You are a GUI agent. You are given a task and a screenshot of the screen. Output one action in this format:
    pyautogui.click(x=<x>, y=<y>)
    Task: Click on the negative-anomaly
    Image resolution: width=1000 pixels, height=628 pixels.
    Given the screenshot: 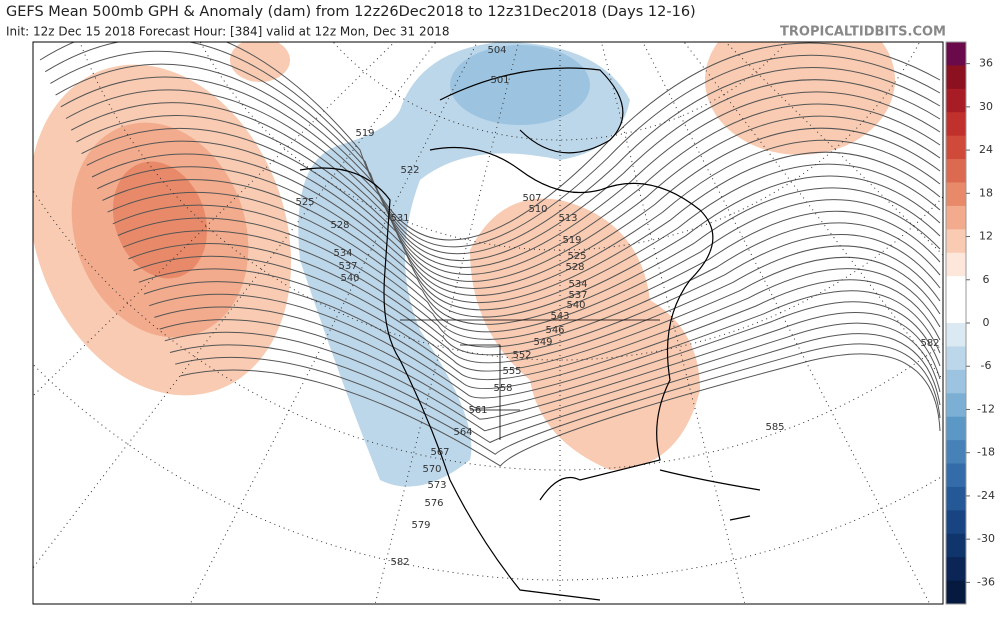 What is the action you would take?
    pyautogui.click(x=520, y=85)
    